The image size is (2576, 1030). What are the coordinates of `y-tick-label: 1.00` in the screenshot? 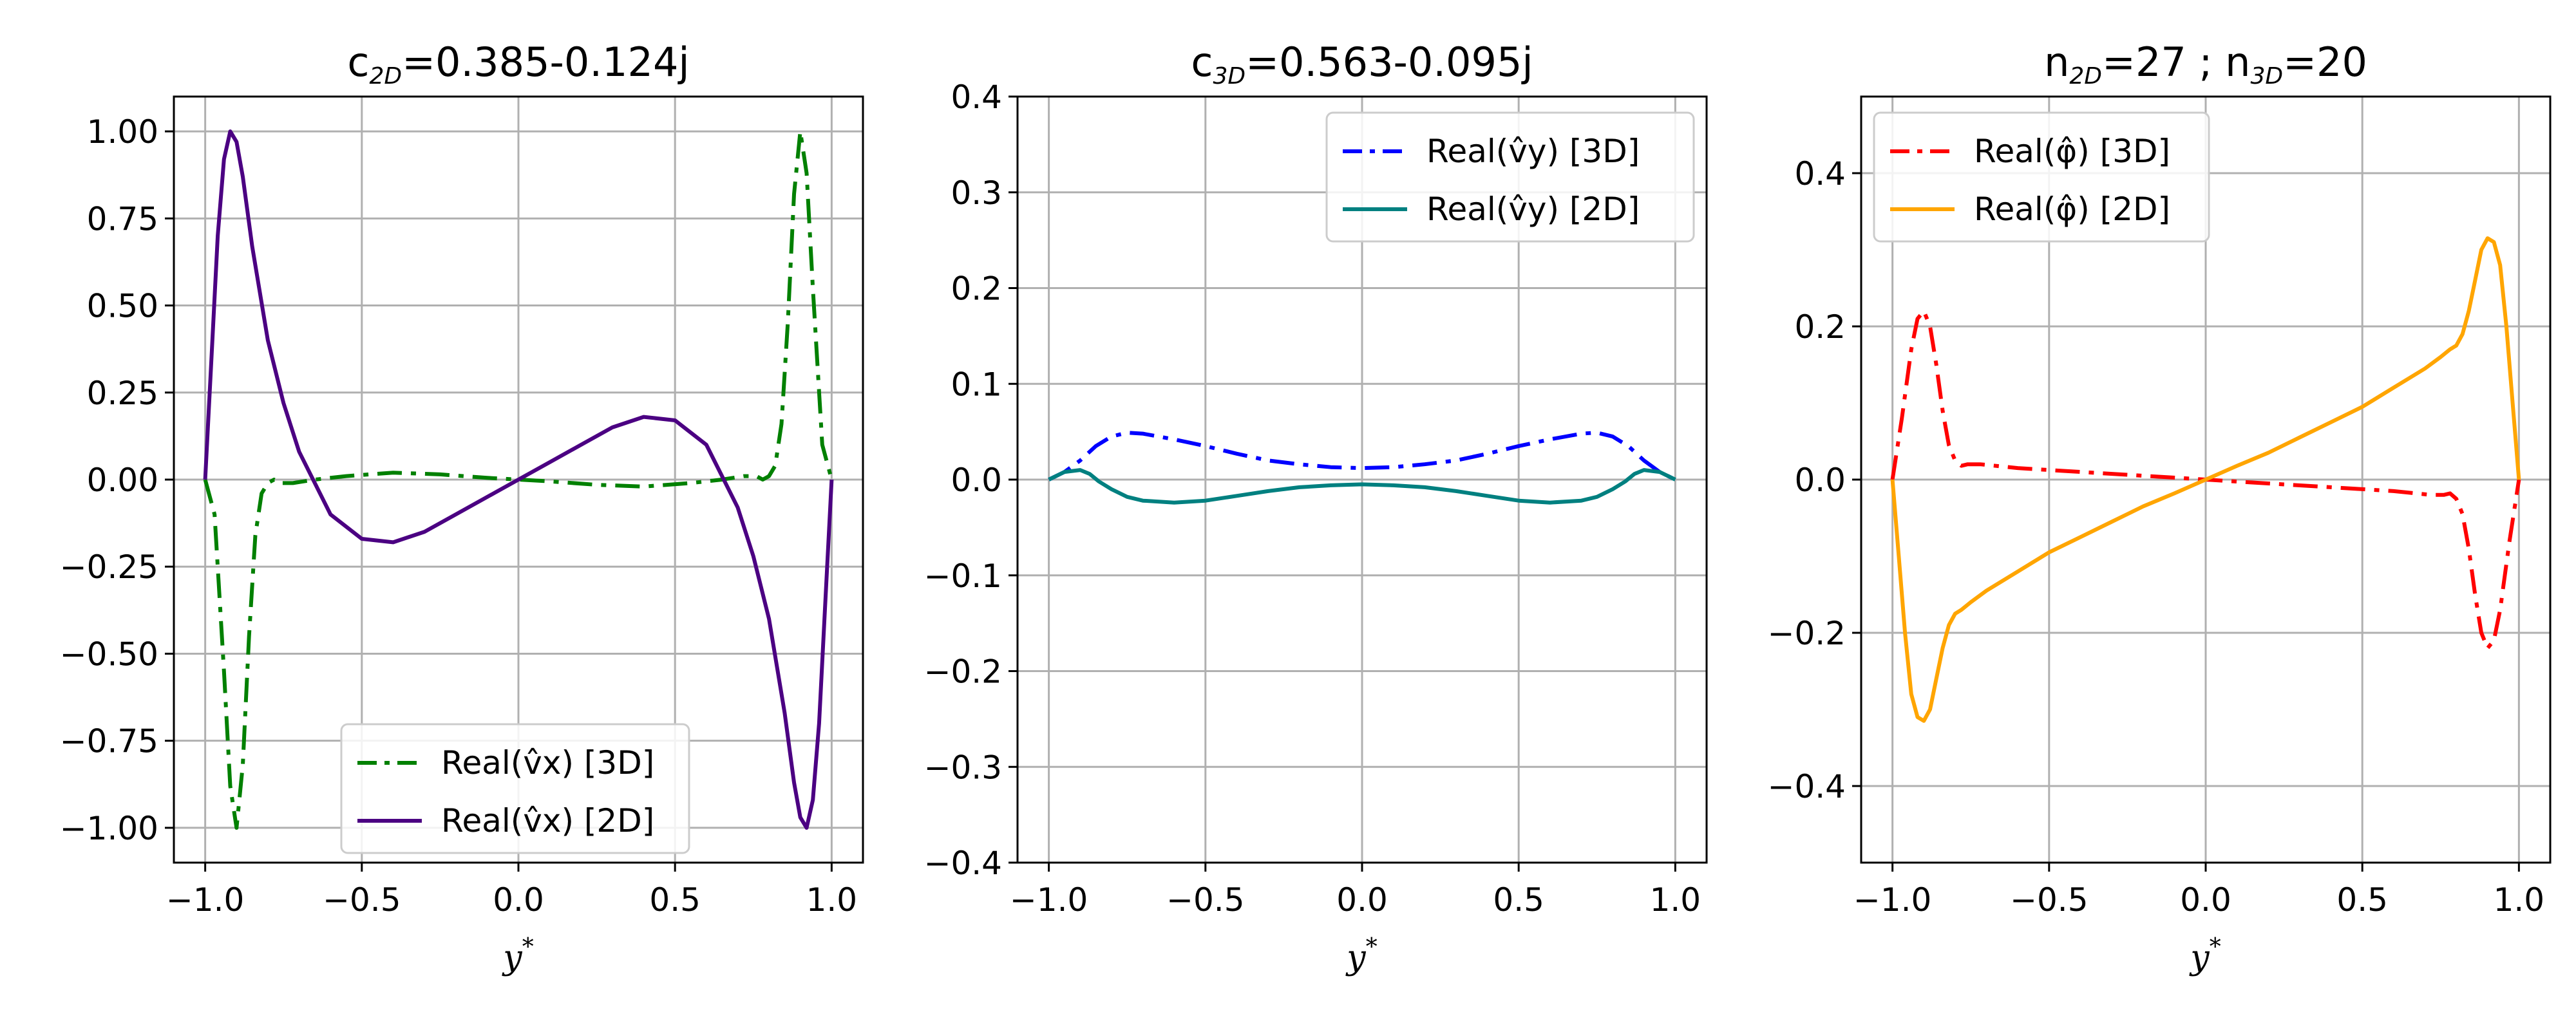 It's located at (123, 132).